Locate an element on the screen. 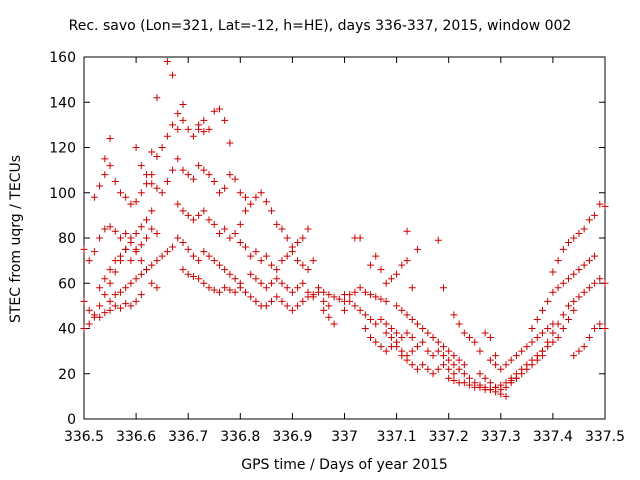 The height and width of the screenshot is (480, 640). x-tick-label: 336.5 is located at coordinates (84, 437).